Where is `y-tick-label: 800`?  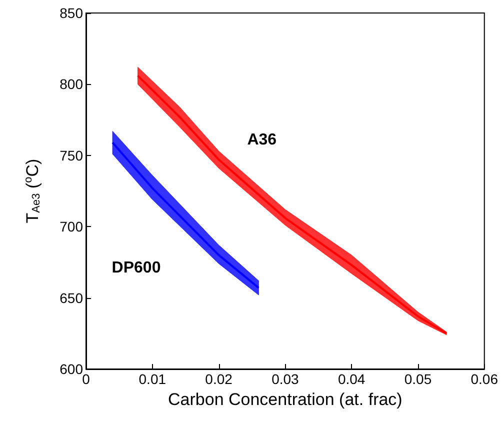 y-tick-label: 800 is located at coordinates (72, 84).